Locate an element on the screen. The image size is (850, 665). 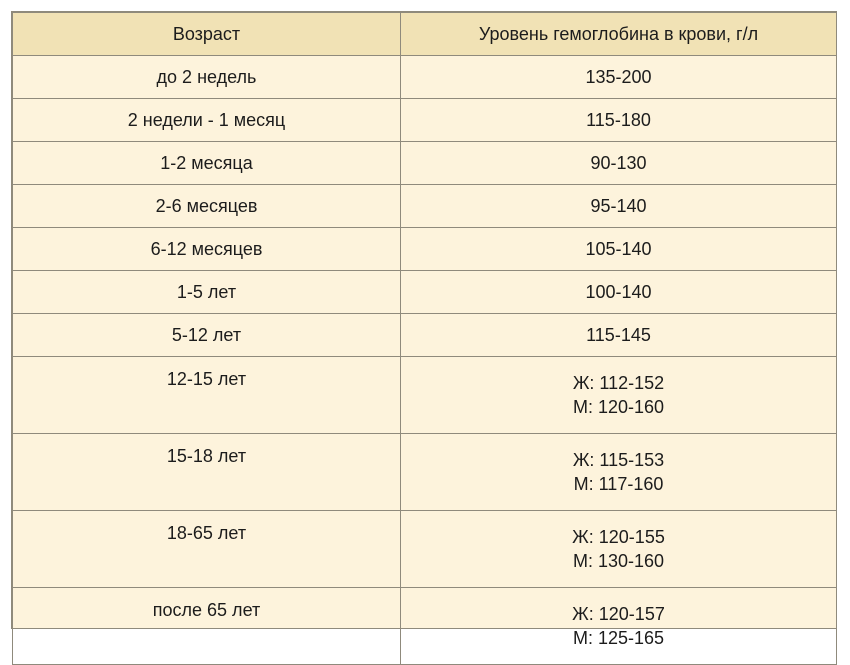
age-cell: до 2 недель is located at coordinates (206, 77).